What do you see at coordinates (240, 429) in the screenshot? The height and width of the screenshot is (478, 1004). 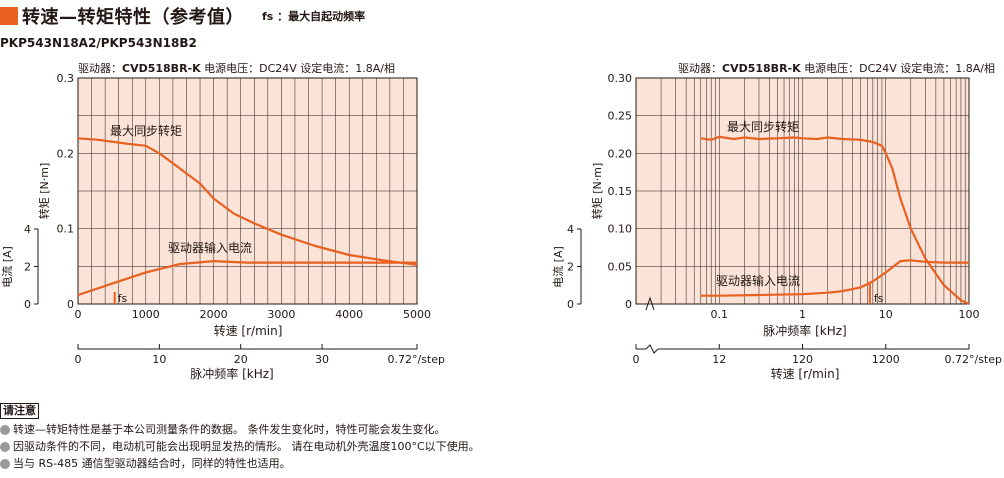 I see `note-item: 转速—转矩特性是基于本公司测量条件的数据。 条件发生变化时，特性可能会发生变化。` at bounding box center [240, 429].